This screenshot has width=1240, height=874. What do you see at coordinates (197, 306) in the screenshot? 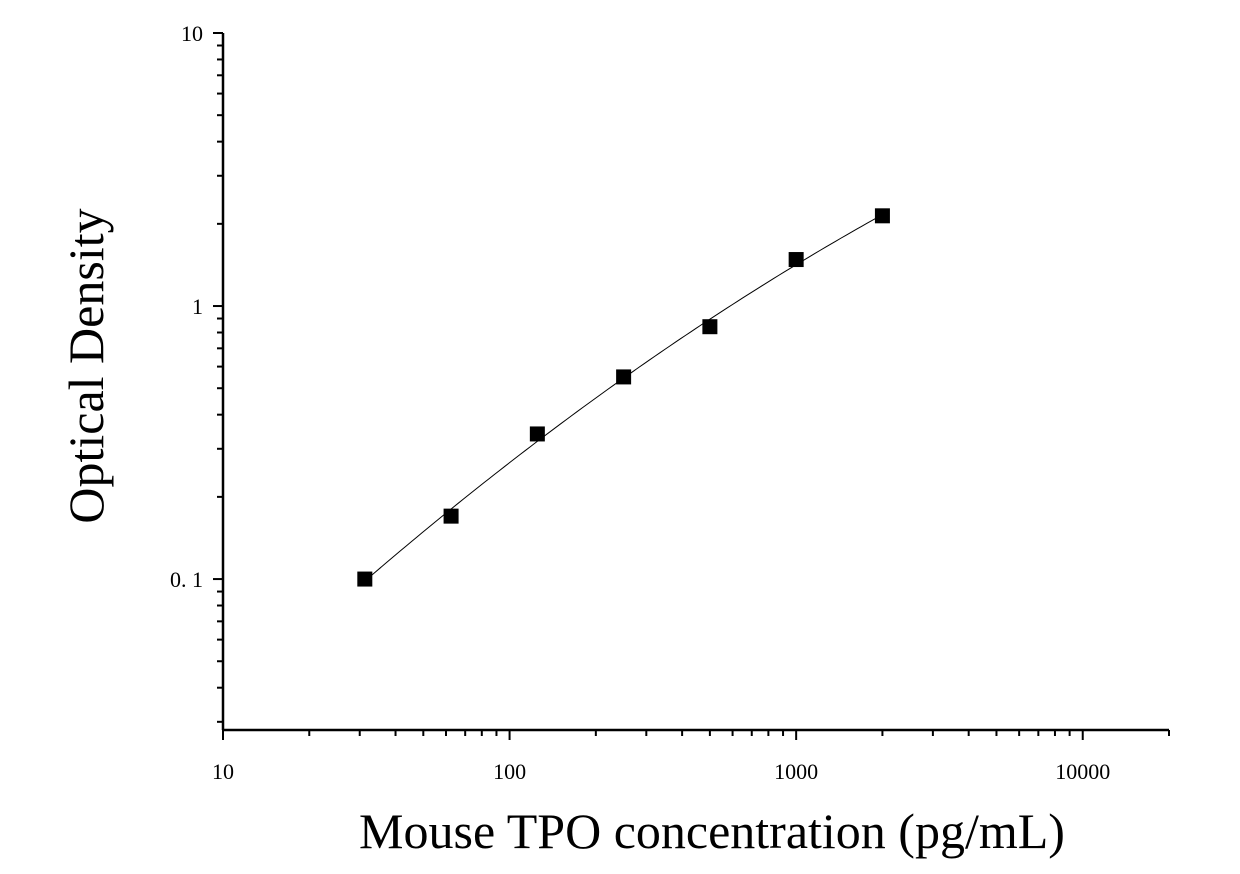
I see `y-tick-label: 1` at bounding box center [197, 306].